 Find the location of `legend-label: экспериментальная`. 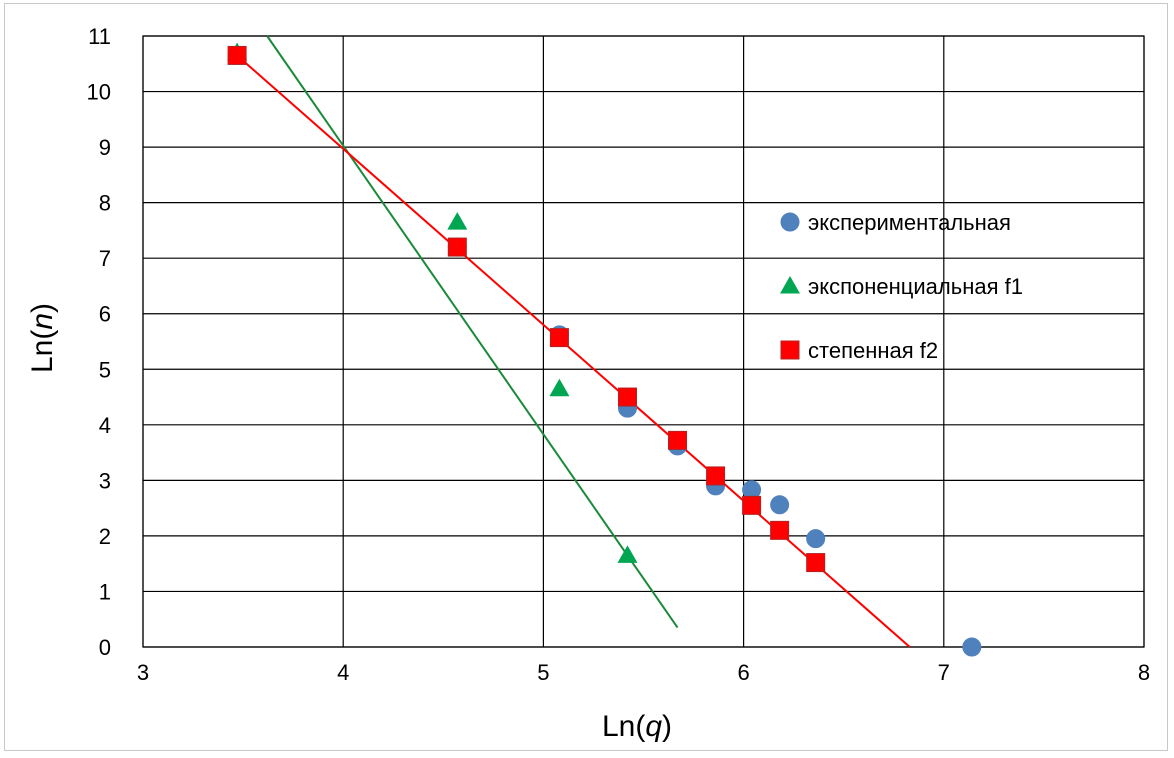

legend-label: экспериментальная is located at coordinates (909, 222).